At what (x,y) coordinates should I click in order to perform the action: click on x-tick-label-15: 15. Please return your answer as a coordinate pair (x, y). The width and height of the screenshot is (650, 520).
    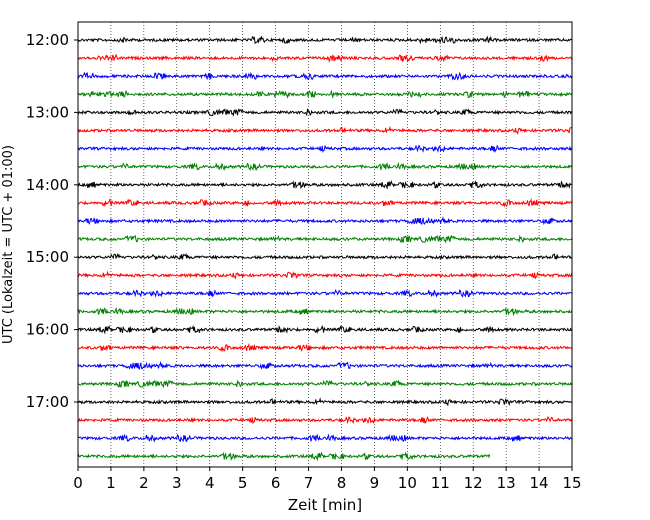
    Looking at the image, I should click on (571, 483).